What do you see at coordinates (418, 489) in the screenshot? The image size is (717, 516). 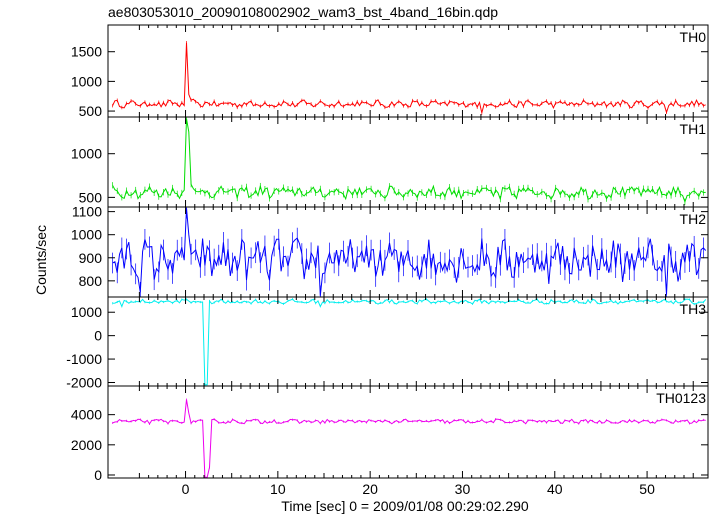 I see `x-tick-labels: 0 10 20 30 40 50` at bounding box center [418, 489].